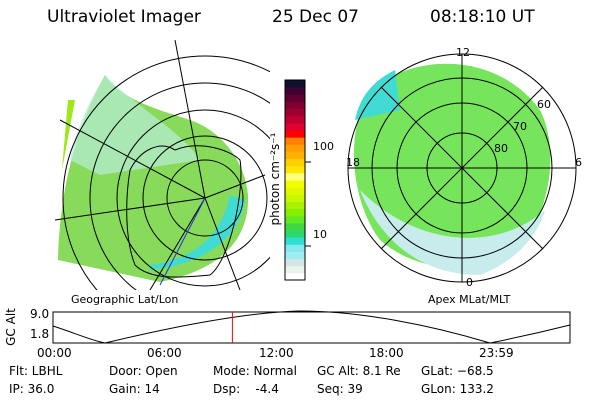 The image size is (600, 400). Describe the element at coordinates (520, 126) in the screenshot. I see `mlat-70: 70` at that location.